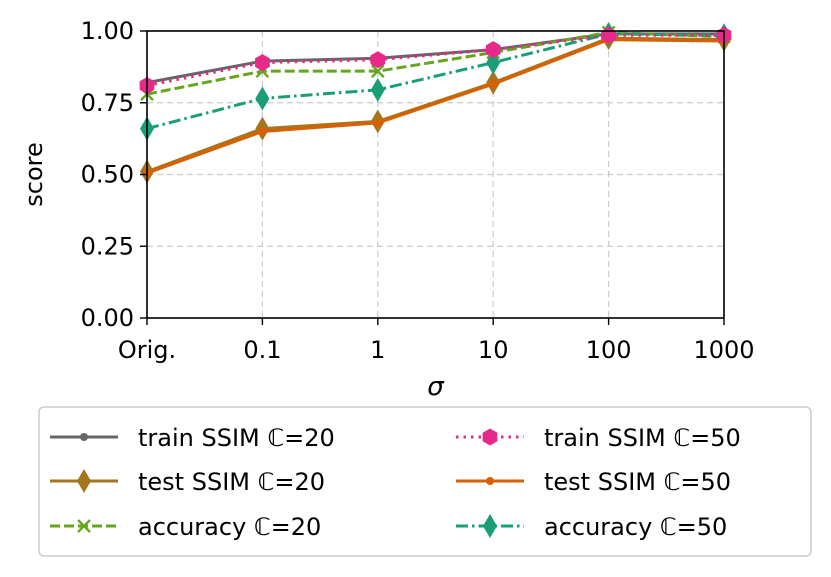 The width and height of the screenshot is (831, 577). I want to click on legend-label: test SSIM ℂ=50, so click(637, 482).